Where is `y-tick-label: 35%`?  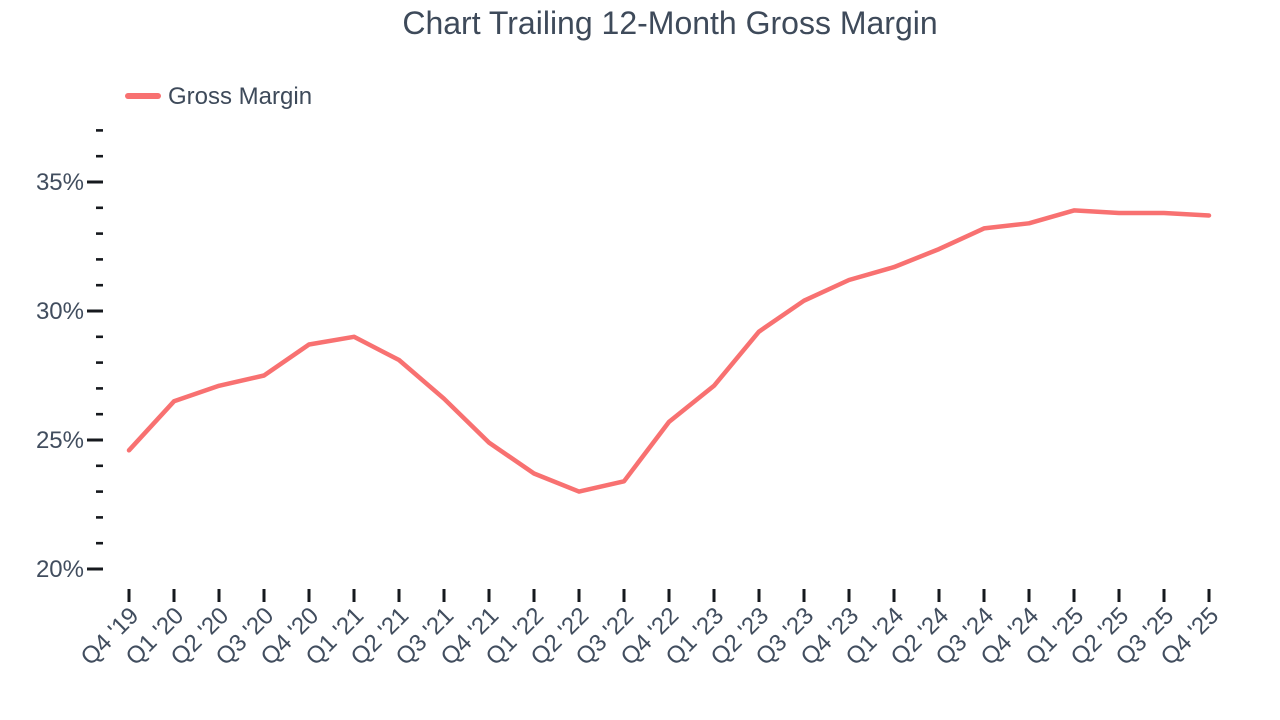
y-tick-label: 35% is located at coordinates (60, 182).